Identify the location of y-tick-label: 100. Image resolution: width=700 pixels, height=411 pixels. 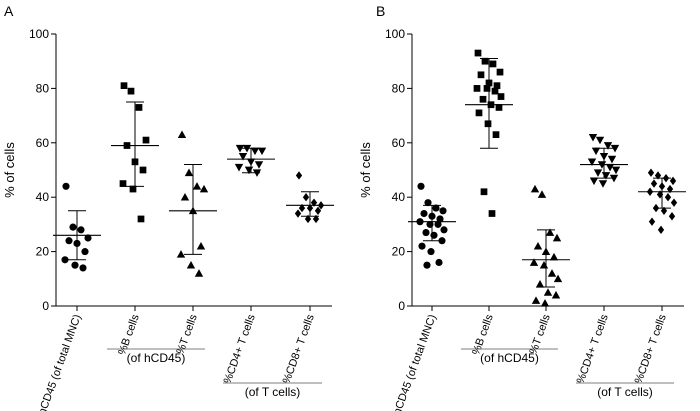
(395, 34).